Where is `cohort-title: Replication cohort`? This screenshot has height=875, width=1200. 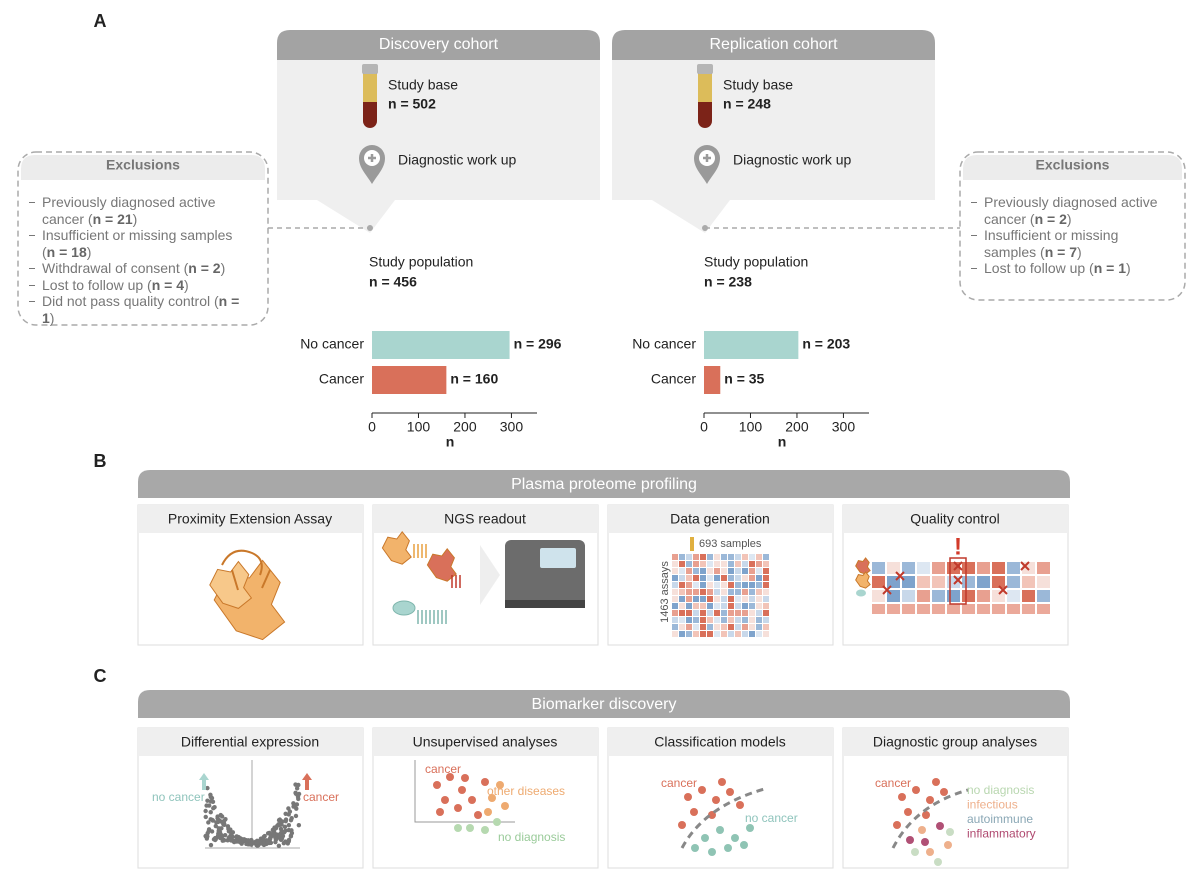 cohort-title: Replication cohort is located at coordinates (773, 44).